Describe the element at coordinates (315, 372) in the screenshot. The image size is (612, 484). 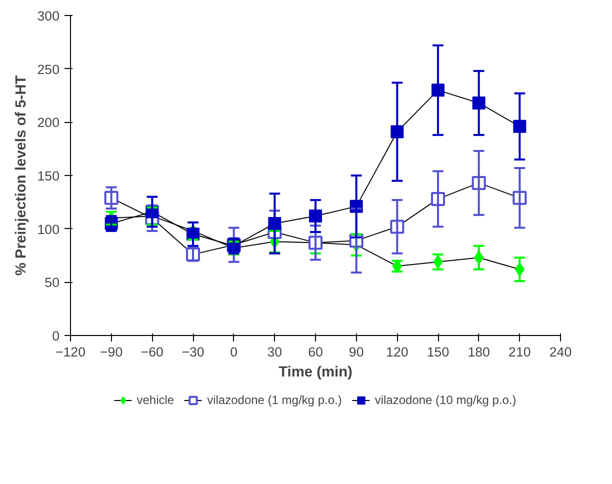
I see `x-axis-title: Time (min)` at that location.